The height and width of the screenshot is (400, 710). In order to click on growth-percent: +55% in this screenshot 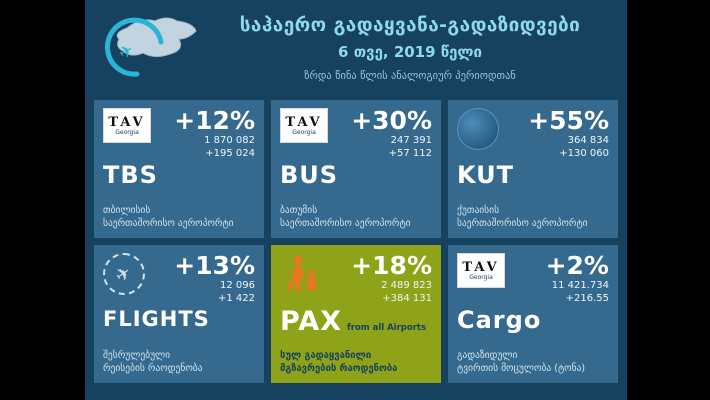, I will do `click(568, 120)`.